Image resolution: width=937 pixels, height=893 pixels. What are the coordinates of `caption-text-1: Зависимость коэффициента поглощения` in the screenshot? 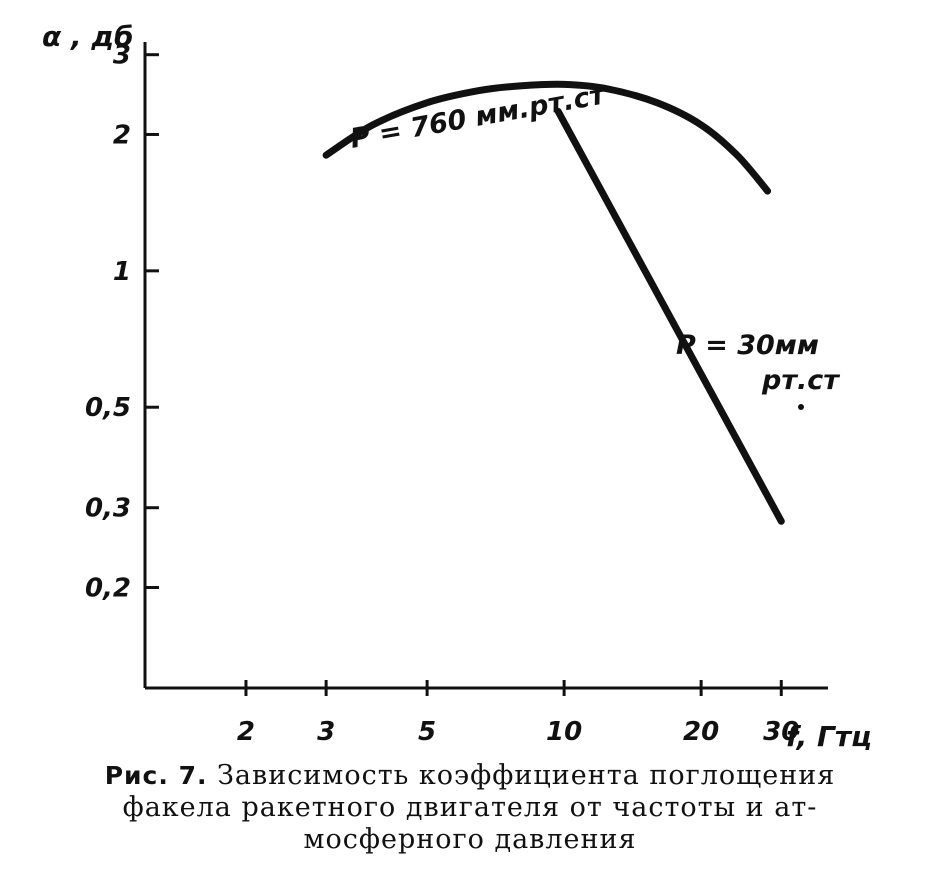 It's located at (526, 775).